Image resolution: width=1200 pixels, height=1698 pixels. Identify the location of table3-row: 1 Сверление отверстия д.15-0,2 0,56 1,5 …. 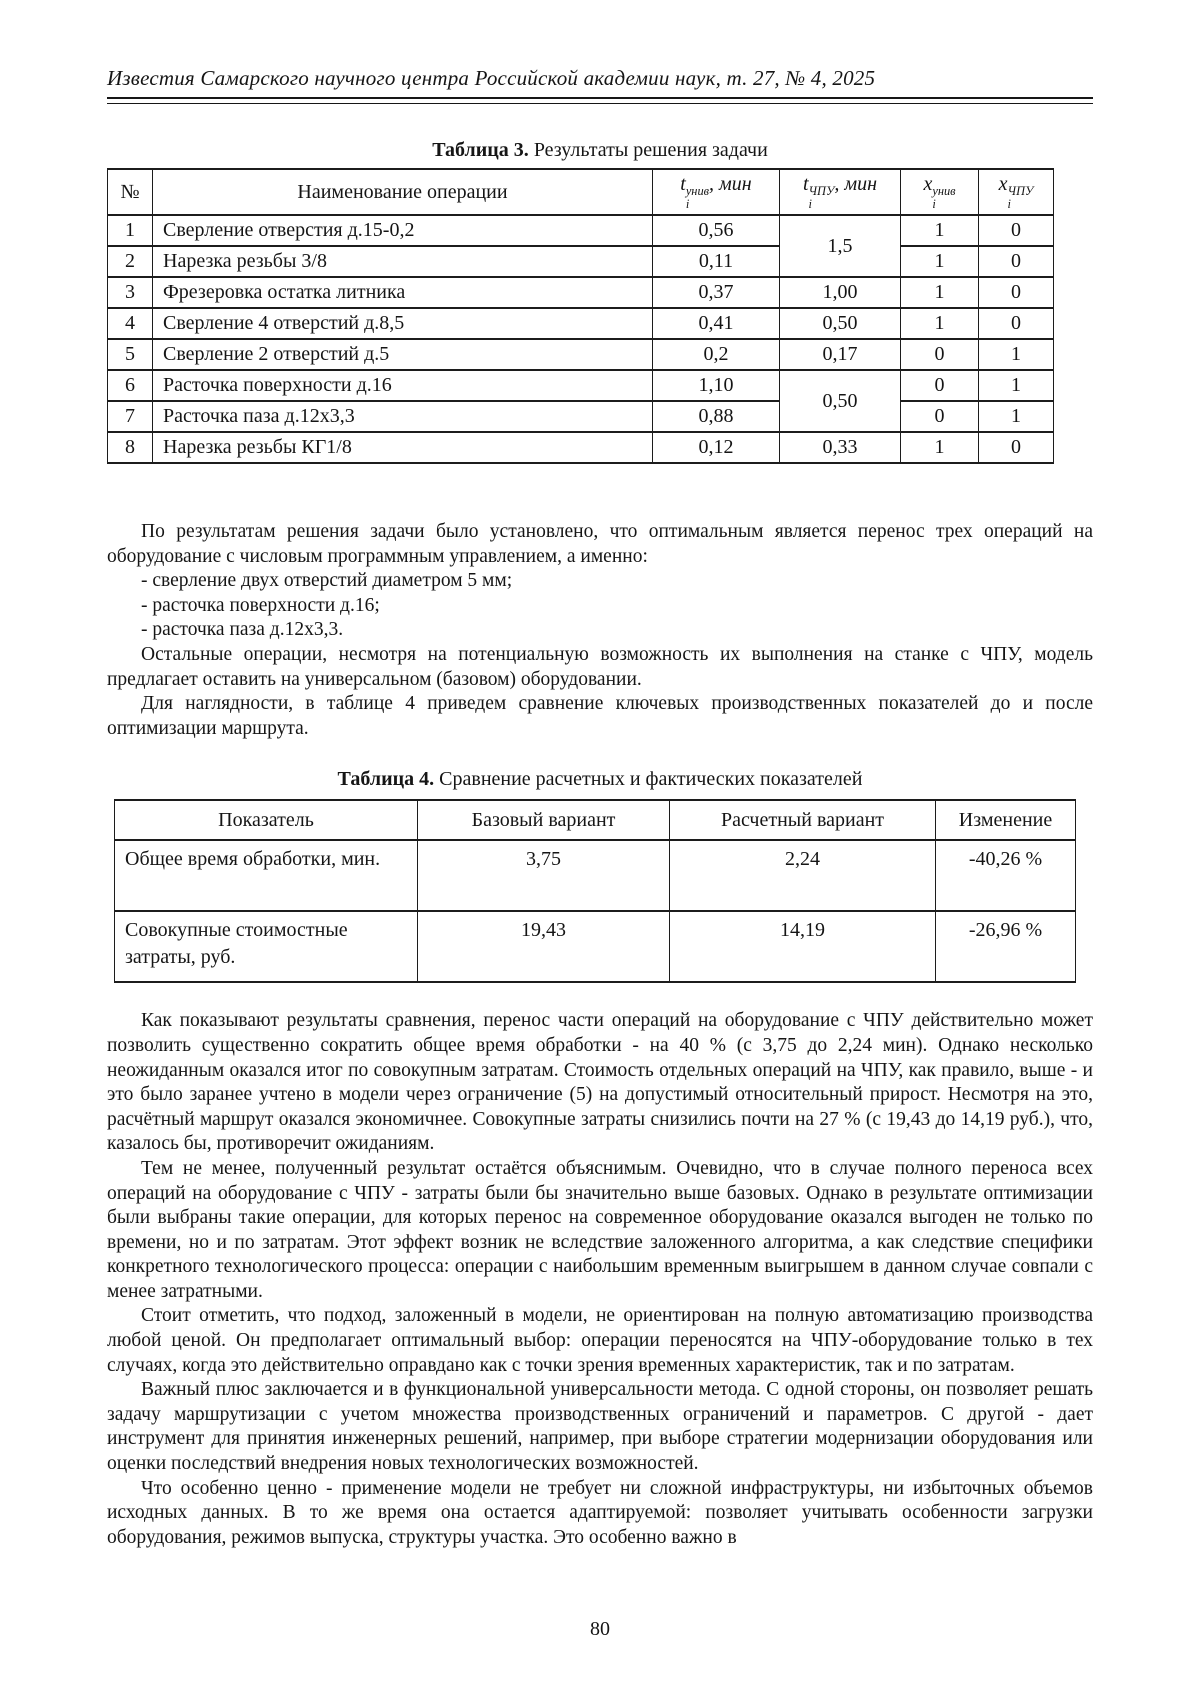
(580, 246).